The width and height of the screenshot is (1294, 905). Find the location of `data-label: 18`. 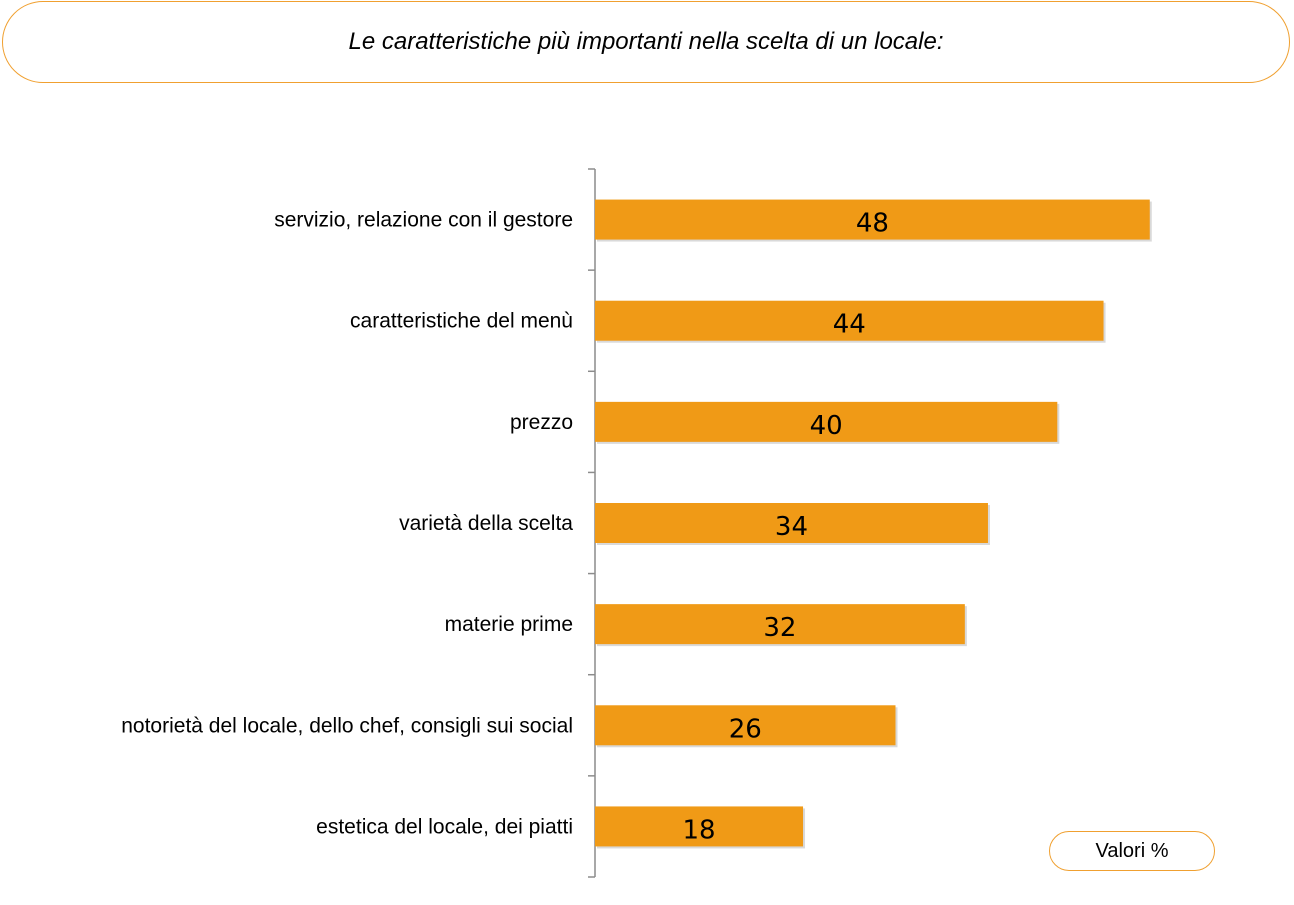

data-label: 18 is located at coordinates (698, 830).